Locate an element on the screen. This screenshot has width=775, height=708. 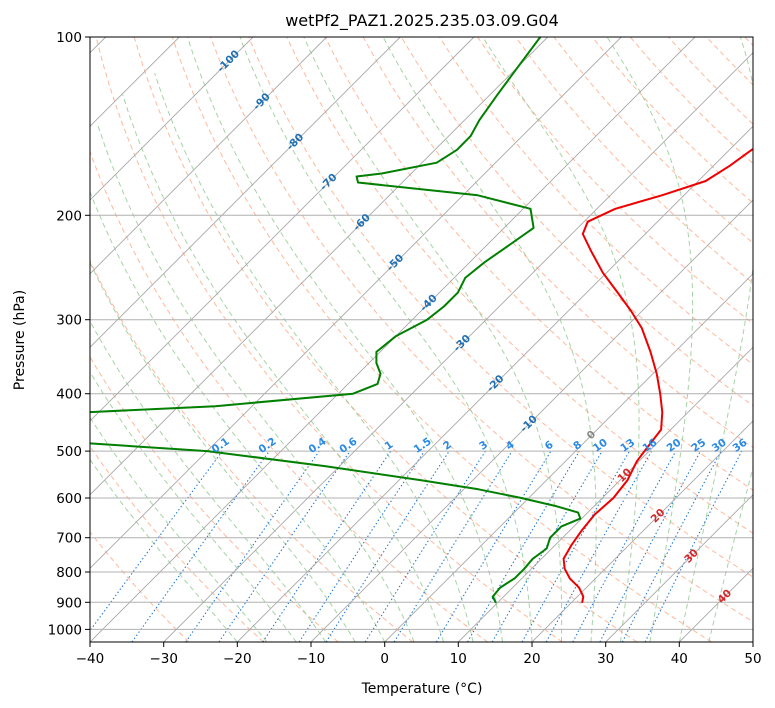
x-tick-label: −10 is located at coordinates (311, 659).